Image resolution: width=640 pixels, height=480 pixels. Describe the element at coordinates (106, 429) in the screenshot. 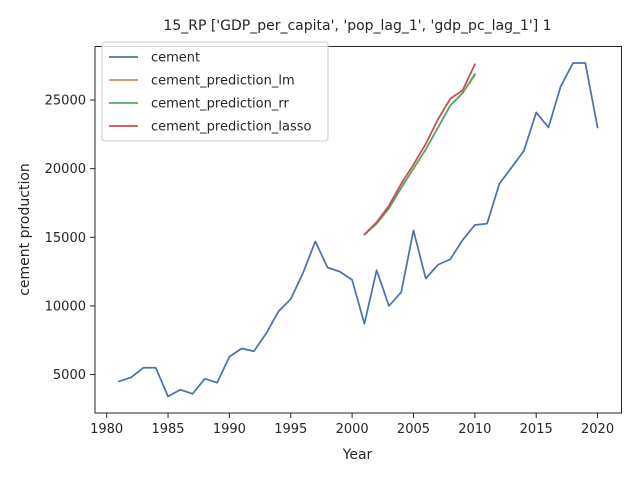

I see `x-tick-label: 1980` at that location.